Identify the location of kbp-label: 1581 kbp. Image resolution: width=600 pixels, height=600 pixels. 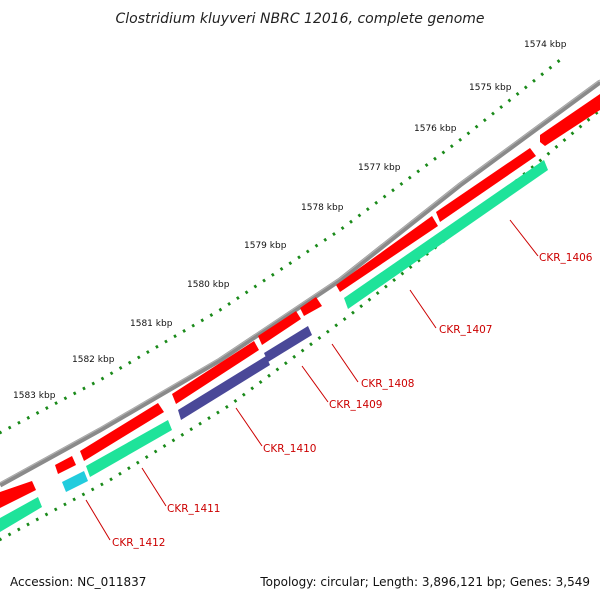
(151, 324).